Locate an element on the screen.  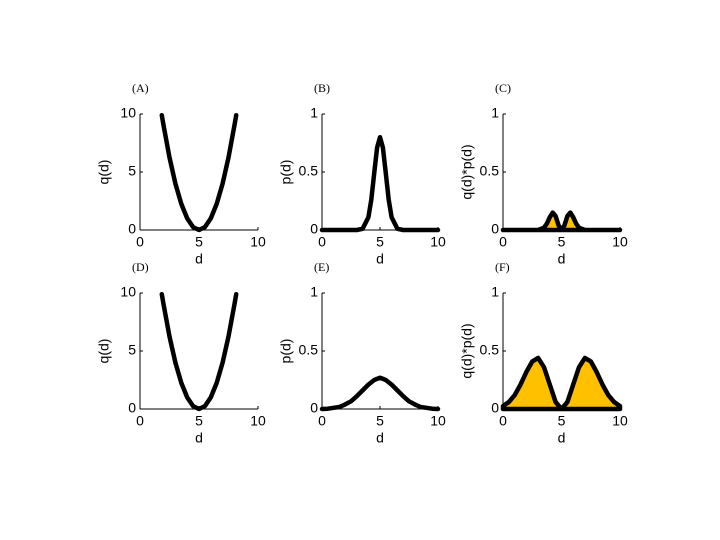
panel-label: (B) is located at coordinates (322, 88).